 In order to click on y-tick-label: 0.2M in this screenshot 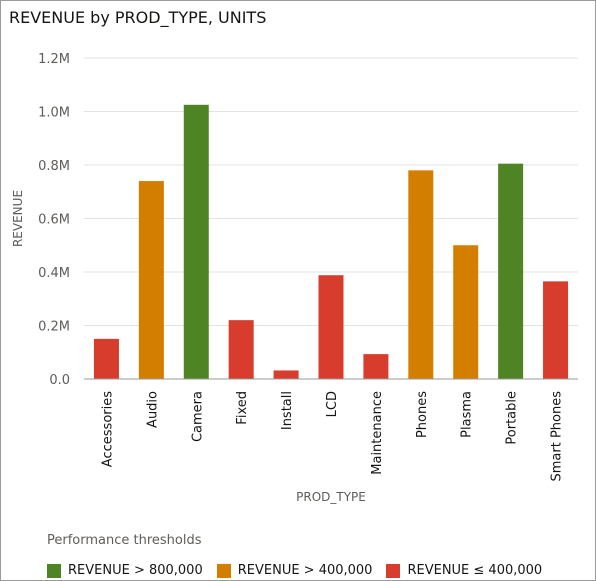, I will do `click(54, 327)`.